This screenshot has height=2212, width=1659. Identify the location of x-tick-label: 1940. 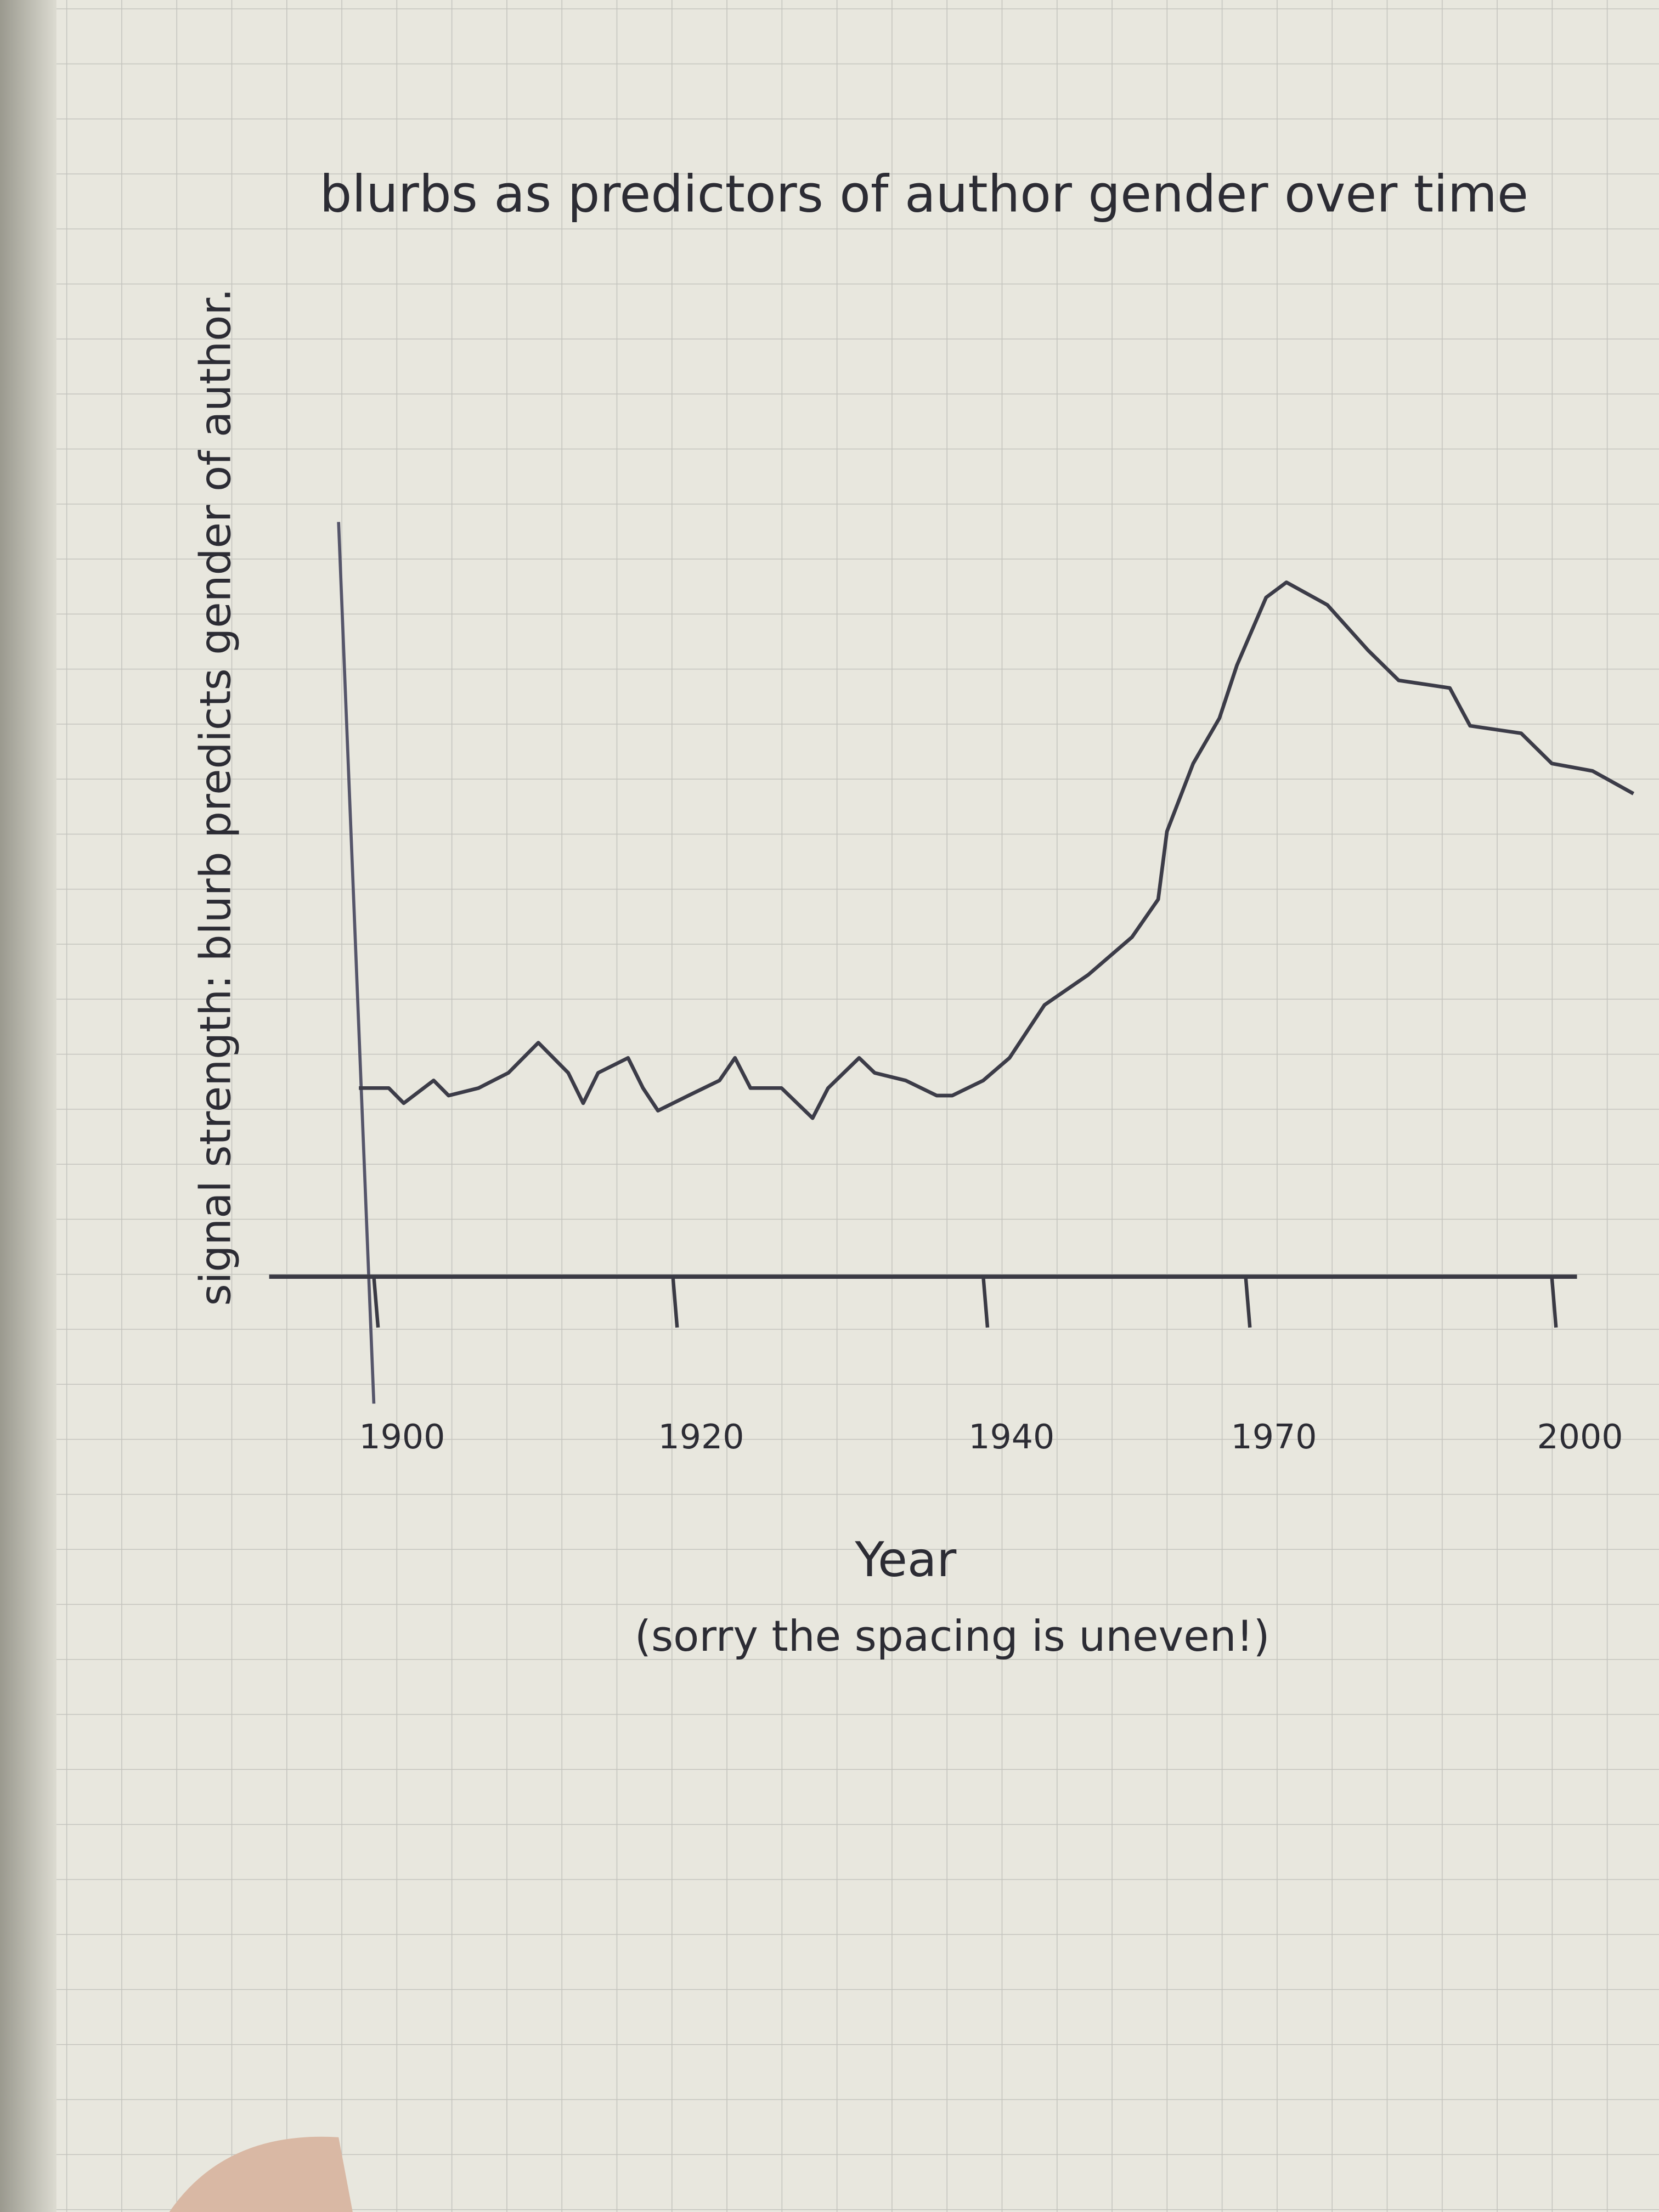
(1011, 1437).